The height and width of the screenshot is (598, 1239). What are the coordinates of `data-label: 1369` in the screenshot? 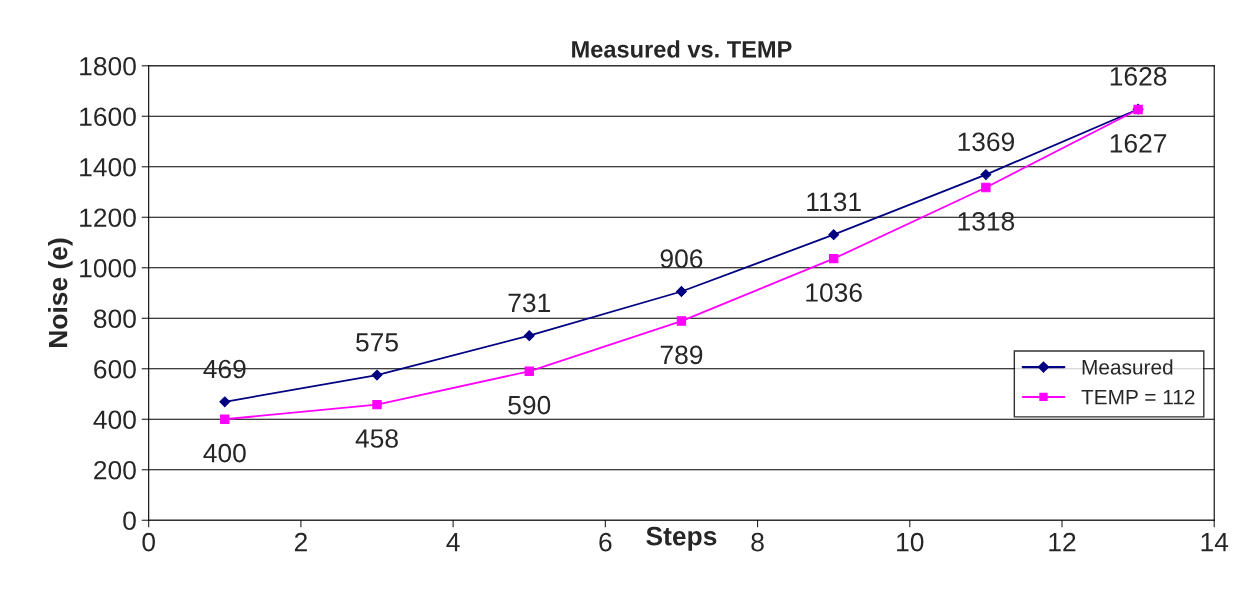 It's located at (986, 142).